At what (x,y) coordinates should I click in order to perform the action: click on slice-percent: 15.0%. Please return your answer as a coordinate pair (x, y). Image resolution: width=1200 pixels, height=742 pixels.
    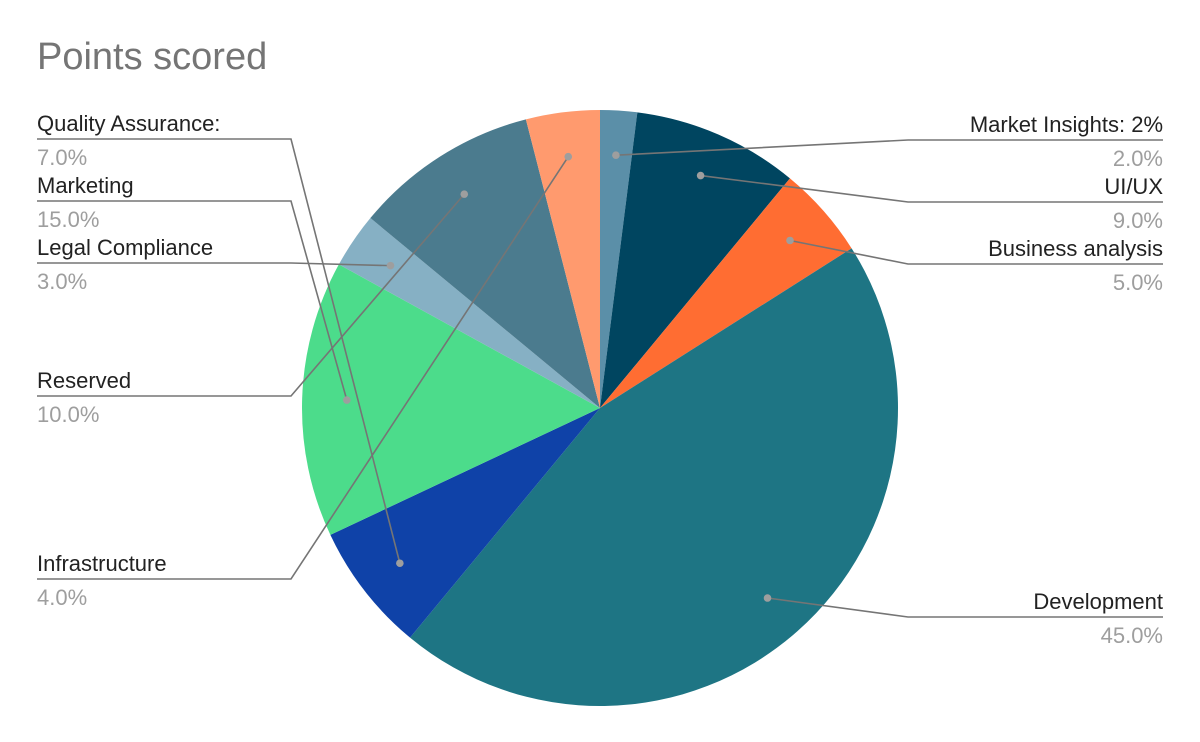
    Looking at the image, I should click on (68, 219).